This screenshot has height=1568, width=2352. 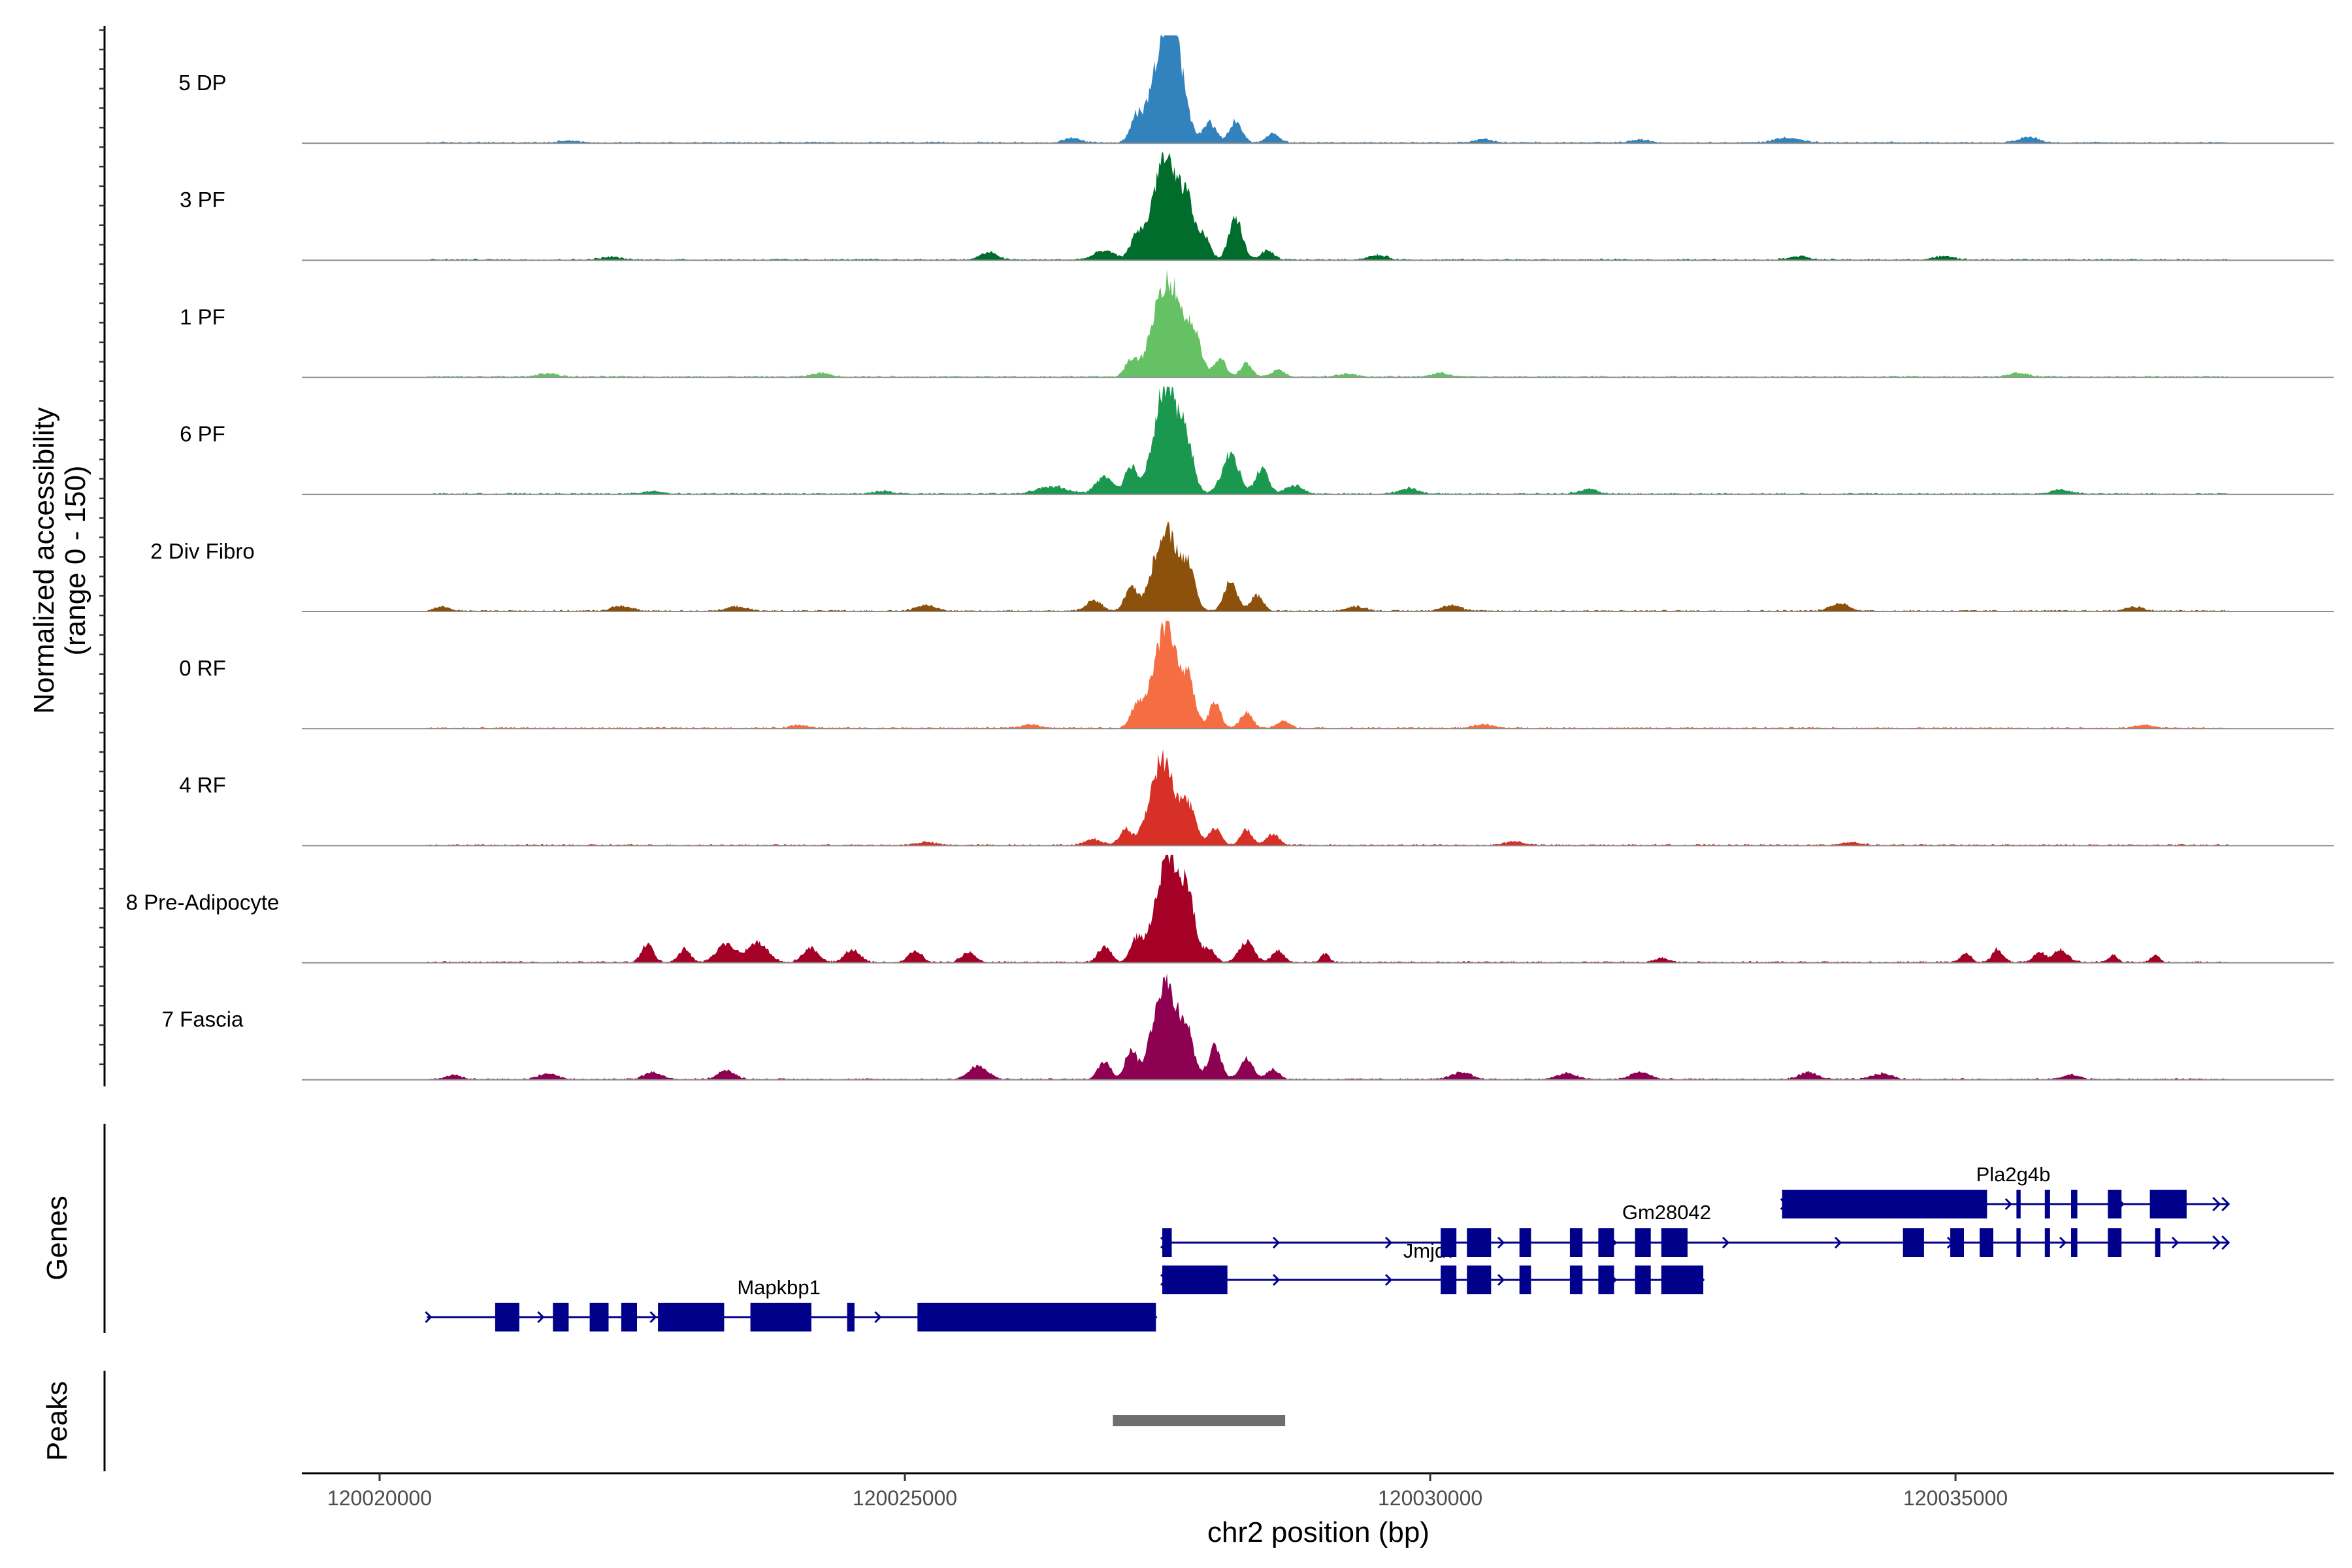 I want to click on gene-mapkbp1: Mapkbp1, so click(x=791, y=1303).